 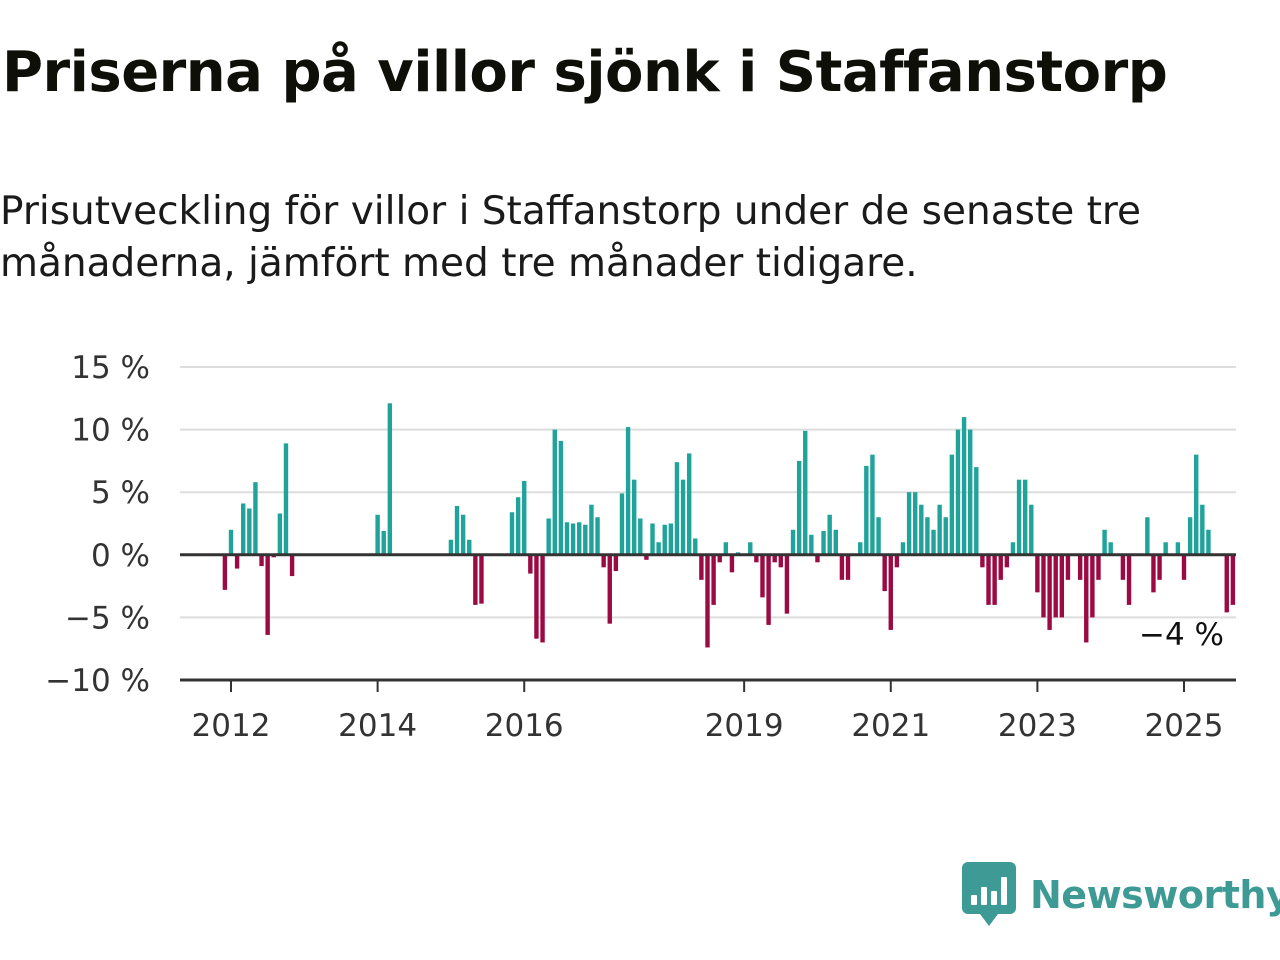 I want to click on x-tick-label: 2014, so click(x=377, y=726).